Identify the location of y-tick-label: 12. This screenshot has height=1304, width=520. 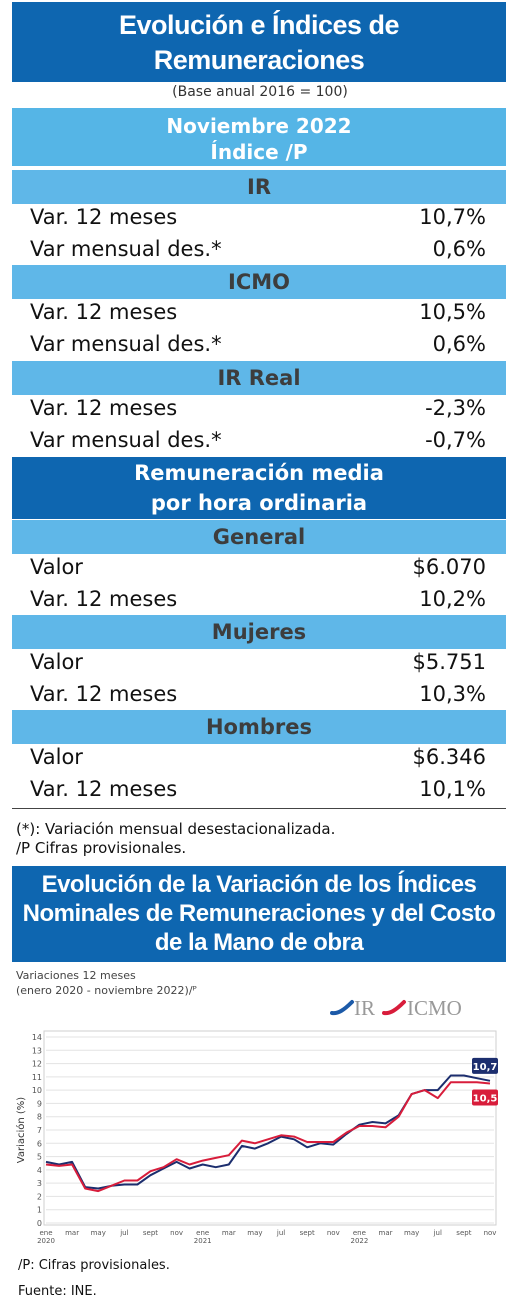
(37, 1064).